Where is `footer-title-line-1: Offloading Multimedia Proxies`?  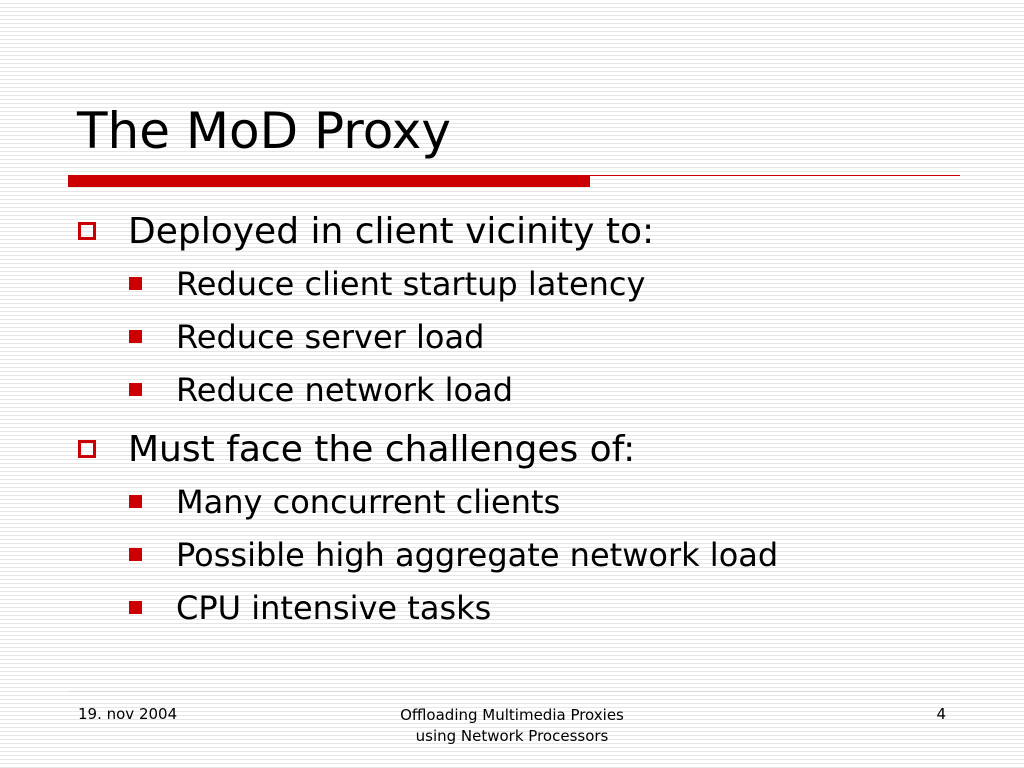
footer-title-line-1: Offloading Multimedia Proxies is located at coordinates (512, 715).